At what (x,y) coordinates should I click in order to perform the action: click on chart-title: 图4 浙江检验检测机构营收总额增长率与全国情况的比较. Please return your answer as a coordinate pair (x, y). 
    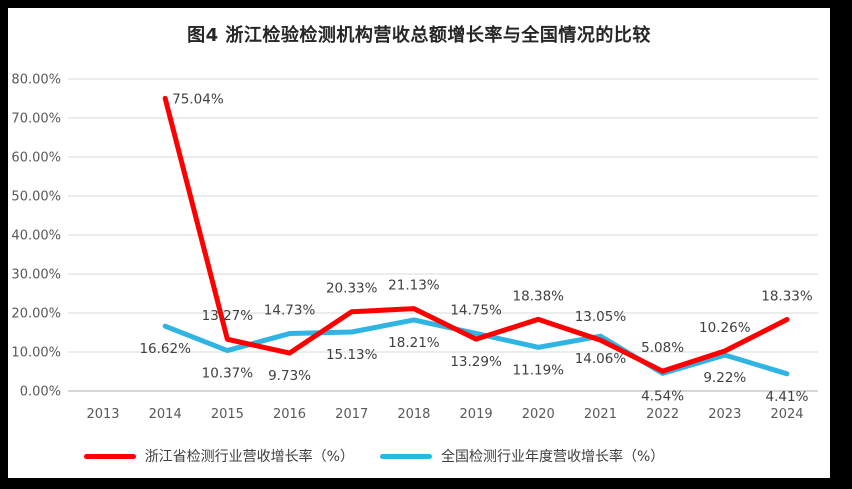
    Looking at the image, I should click on (419, 35).